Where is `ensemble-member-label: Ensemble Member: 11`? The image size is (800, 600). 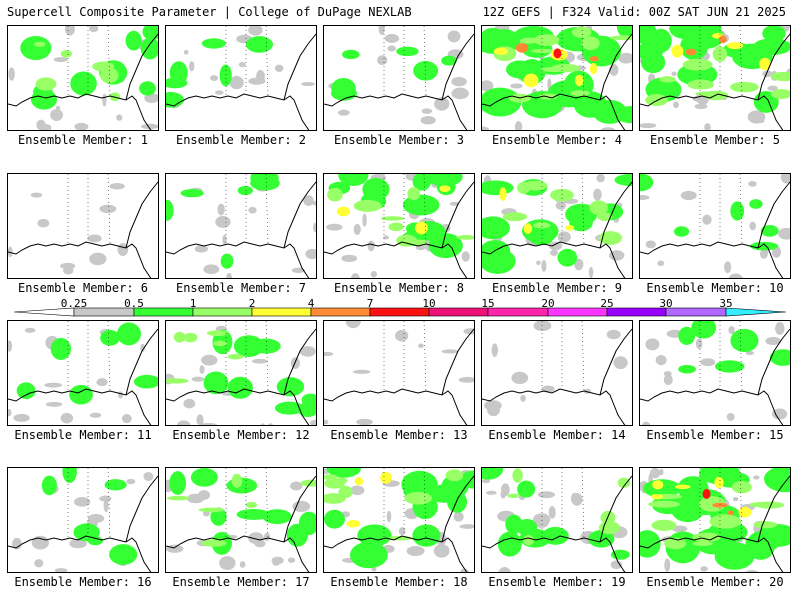 ensemble-member-label: Ensemble Member: 11 is located at coordinates (83, 435).